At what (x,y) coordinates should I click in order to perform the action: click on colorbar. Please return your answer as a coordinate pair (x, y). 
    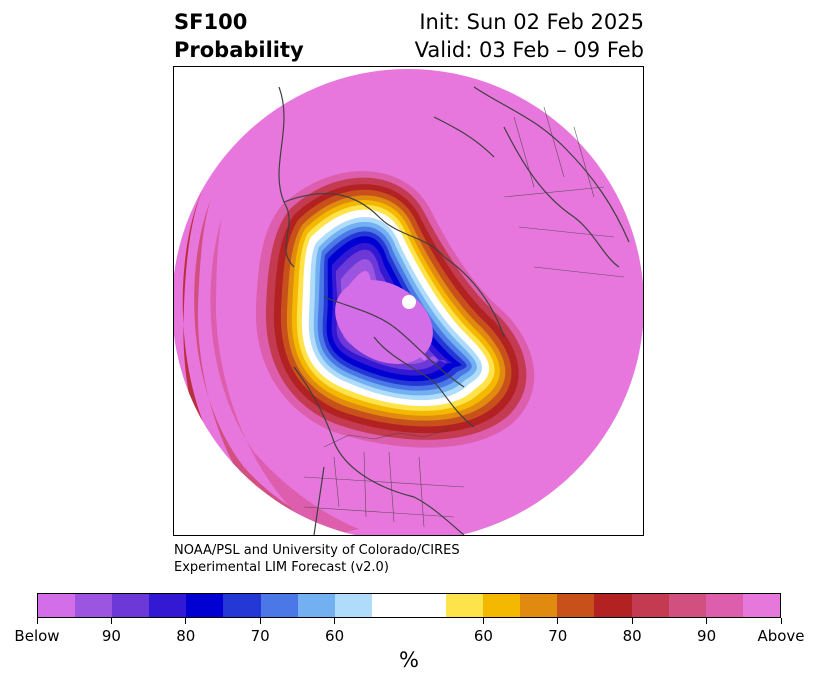
    Looking at the image, I should click on (409, 605).